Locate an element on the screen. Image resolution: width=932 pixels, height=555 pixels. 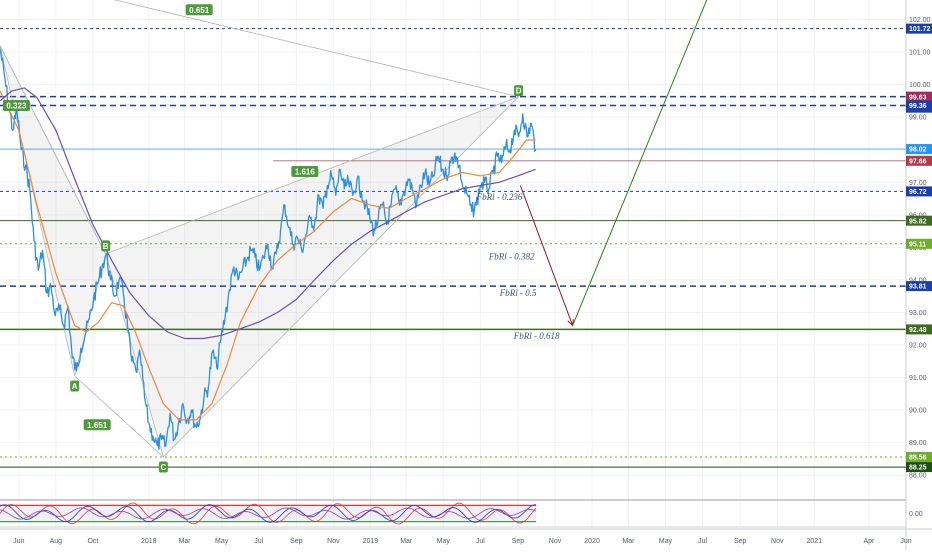
time-tick-label: Apr is located at coordinates (870, 541).